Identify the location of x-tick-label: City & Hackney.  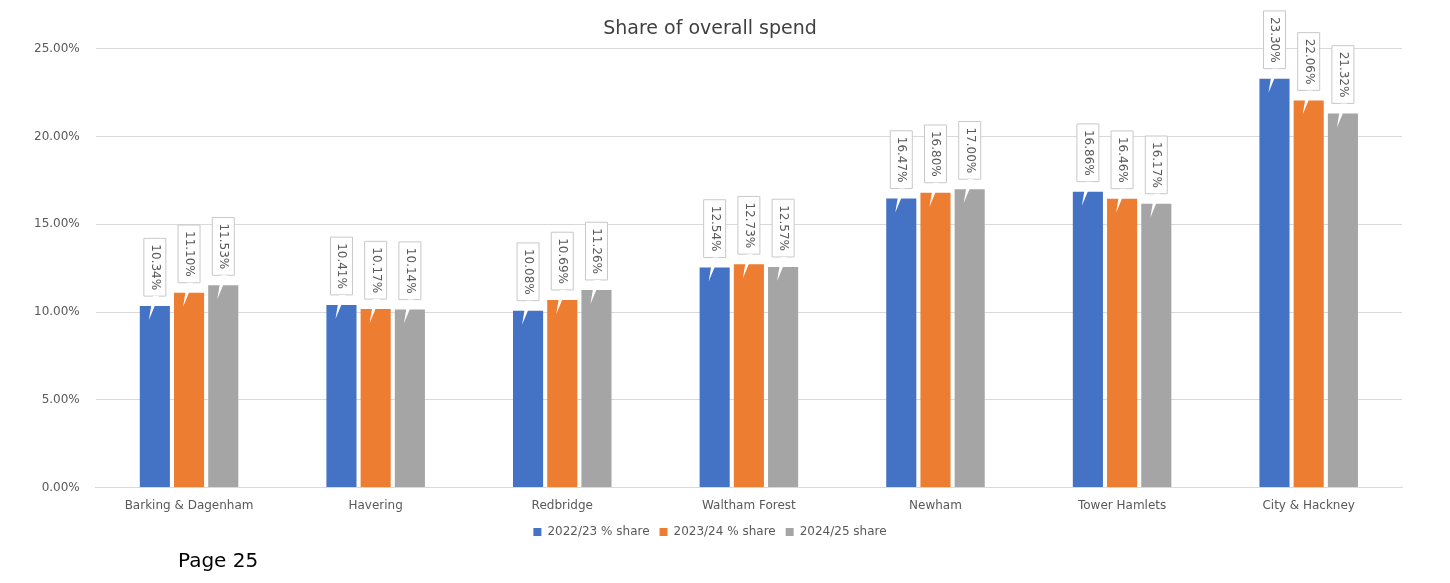
(1308, 504).